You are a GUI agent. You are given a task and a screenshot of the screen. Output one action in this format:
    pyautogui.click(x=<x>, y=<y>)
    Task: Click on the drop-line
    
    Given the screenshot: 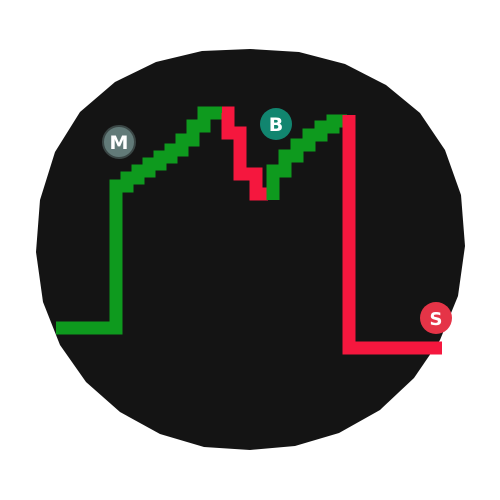 What is the action you would take?
    pyautogui.click(x=392, y=235)
    